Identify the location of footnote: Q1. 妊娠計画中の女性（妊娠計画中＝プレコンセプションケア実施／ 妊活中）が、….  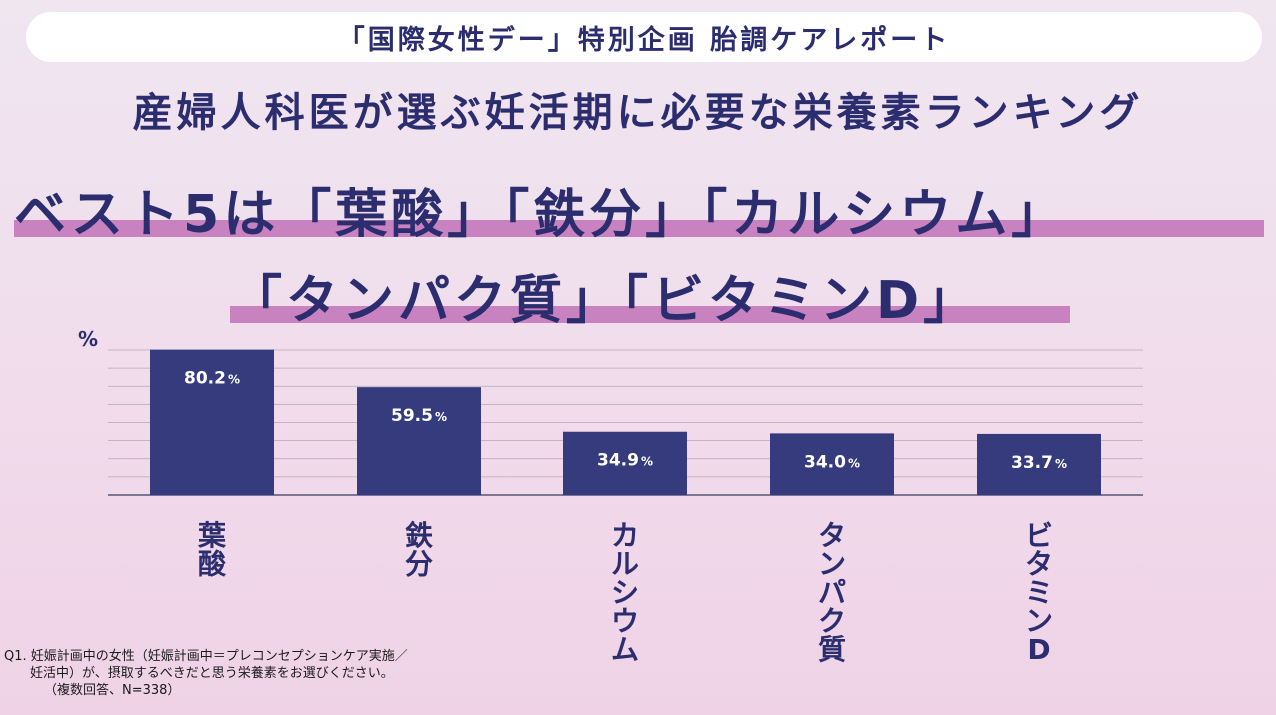
(206, 673).